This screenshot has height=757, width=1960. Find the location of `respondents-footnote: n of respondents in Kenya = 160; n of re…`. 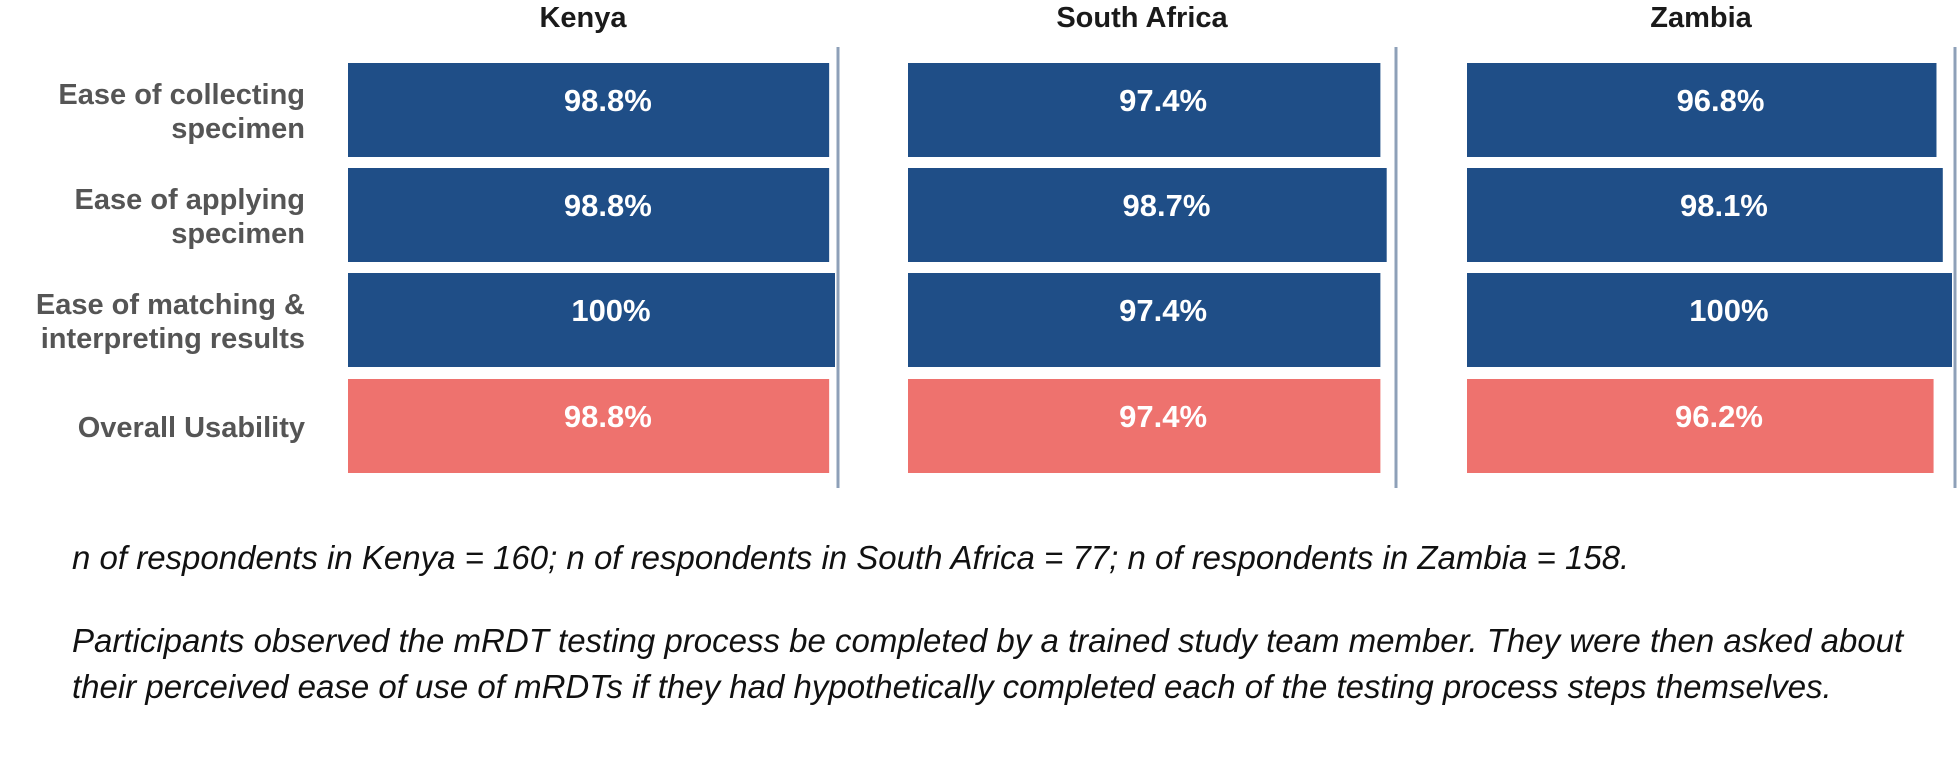

respondents-footnote: n of respondents in Kenya = 160; n of re… is located at coordinates (851, 557).